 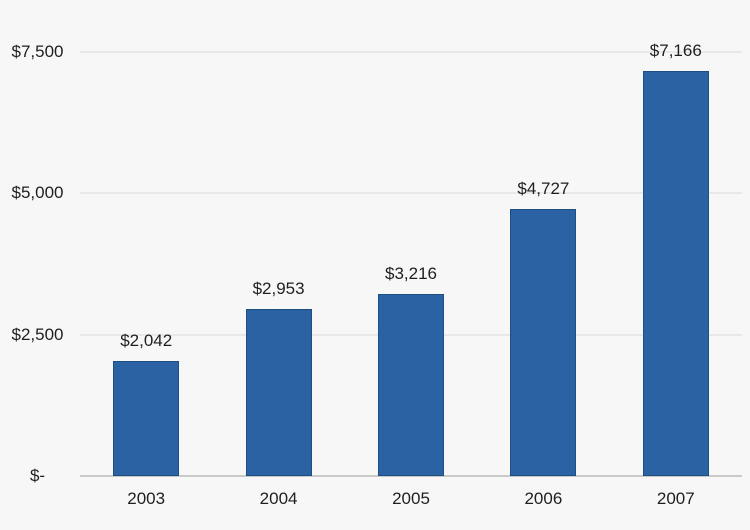 What do you see at coordinates (37, 475) in the screenshot?
I see `y-axis-tick-label: $-` at bounding box center [37, 475].